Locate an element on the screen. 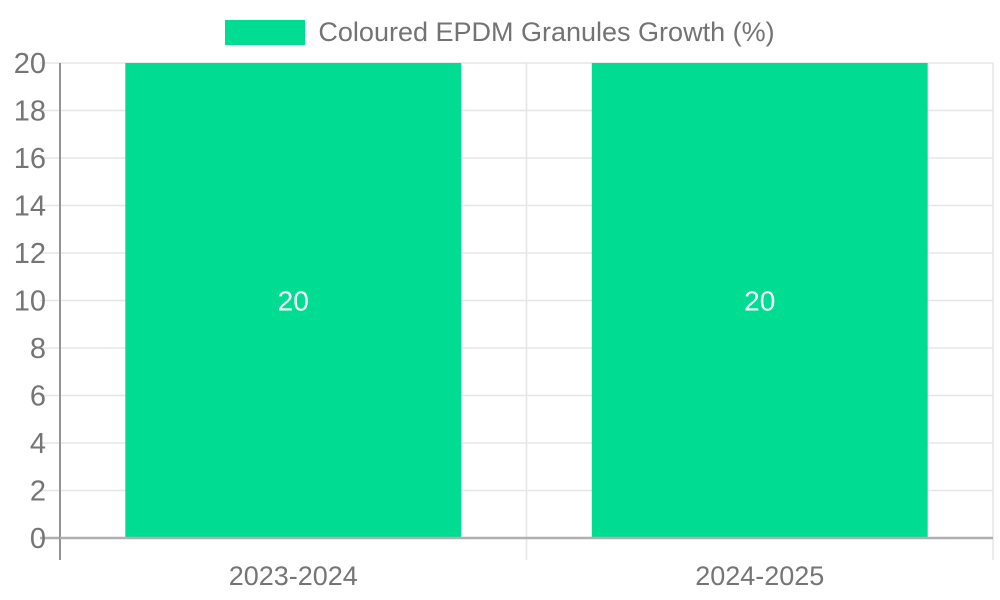 The width and height of the screenshot is (1000, 600). y-axis-tick-label: 2 is located at coordinates (38, 492).